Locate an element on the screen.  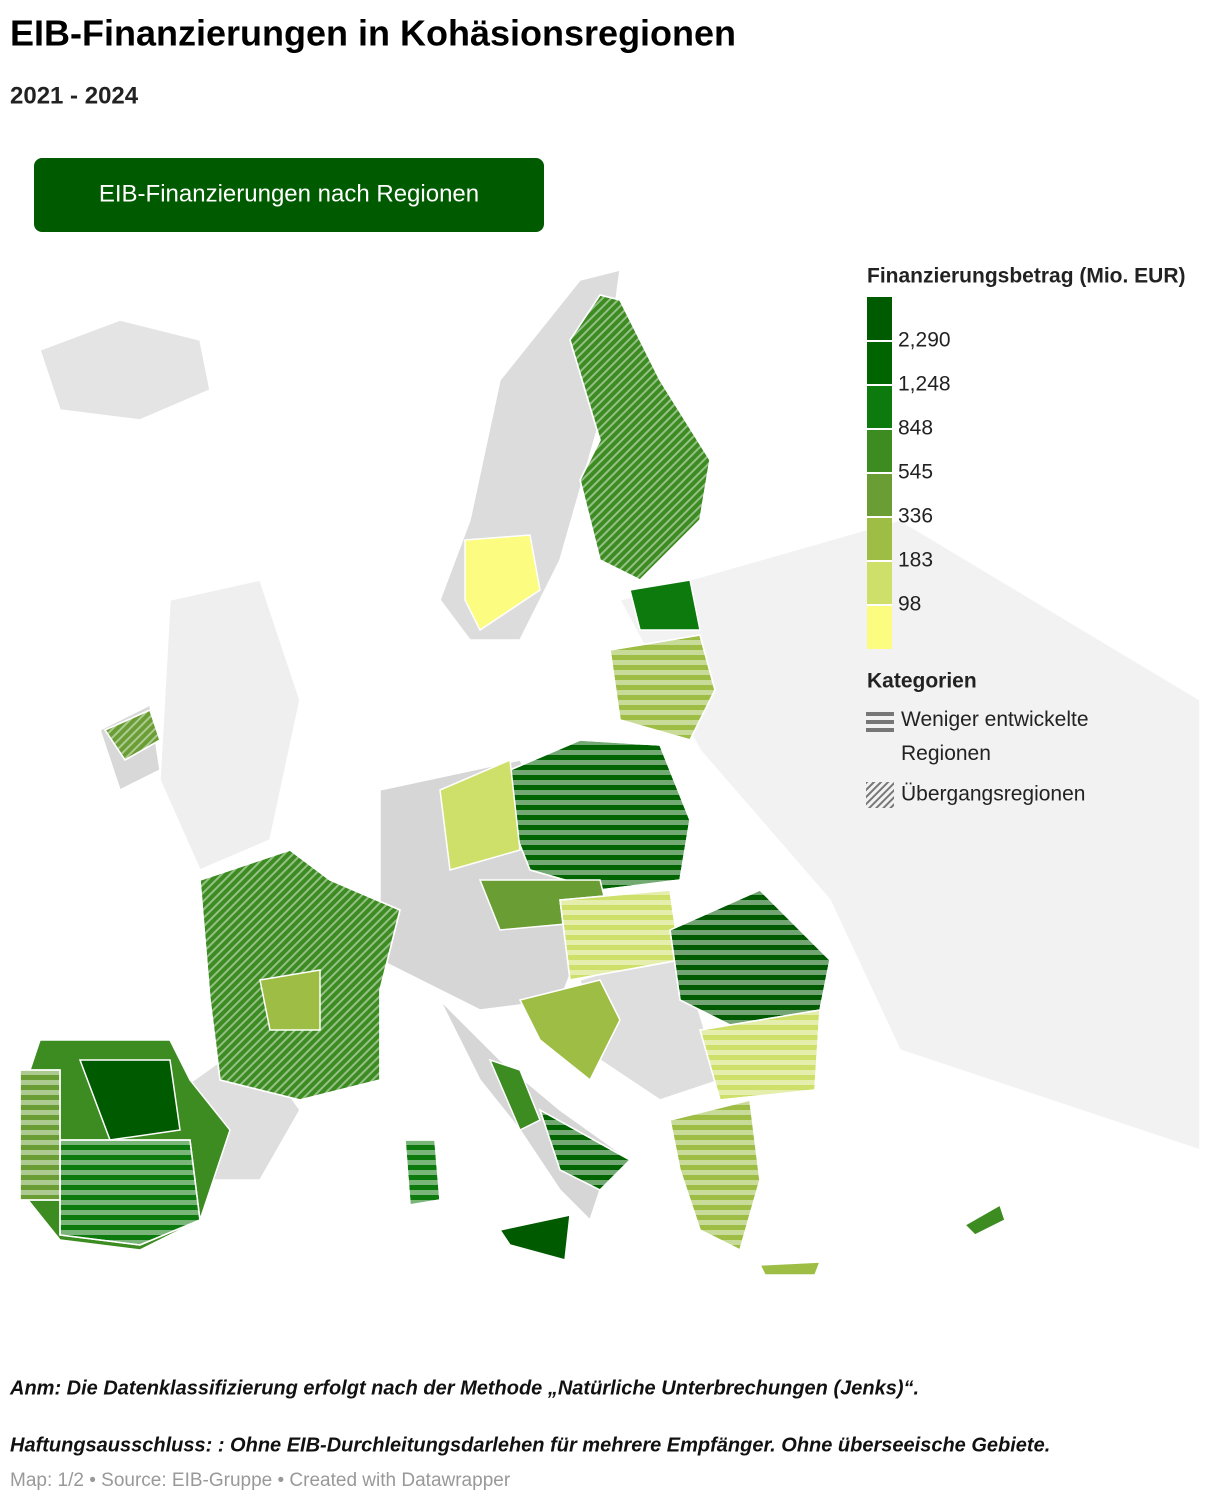
legend-bar: 2,290 1,248 848 545 336 183 98 is located at coordinates (909, 473).